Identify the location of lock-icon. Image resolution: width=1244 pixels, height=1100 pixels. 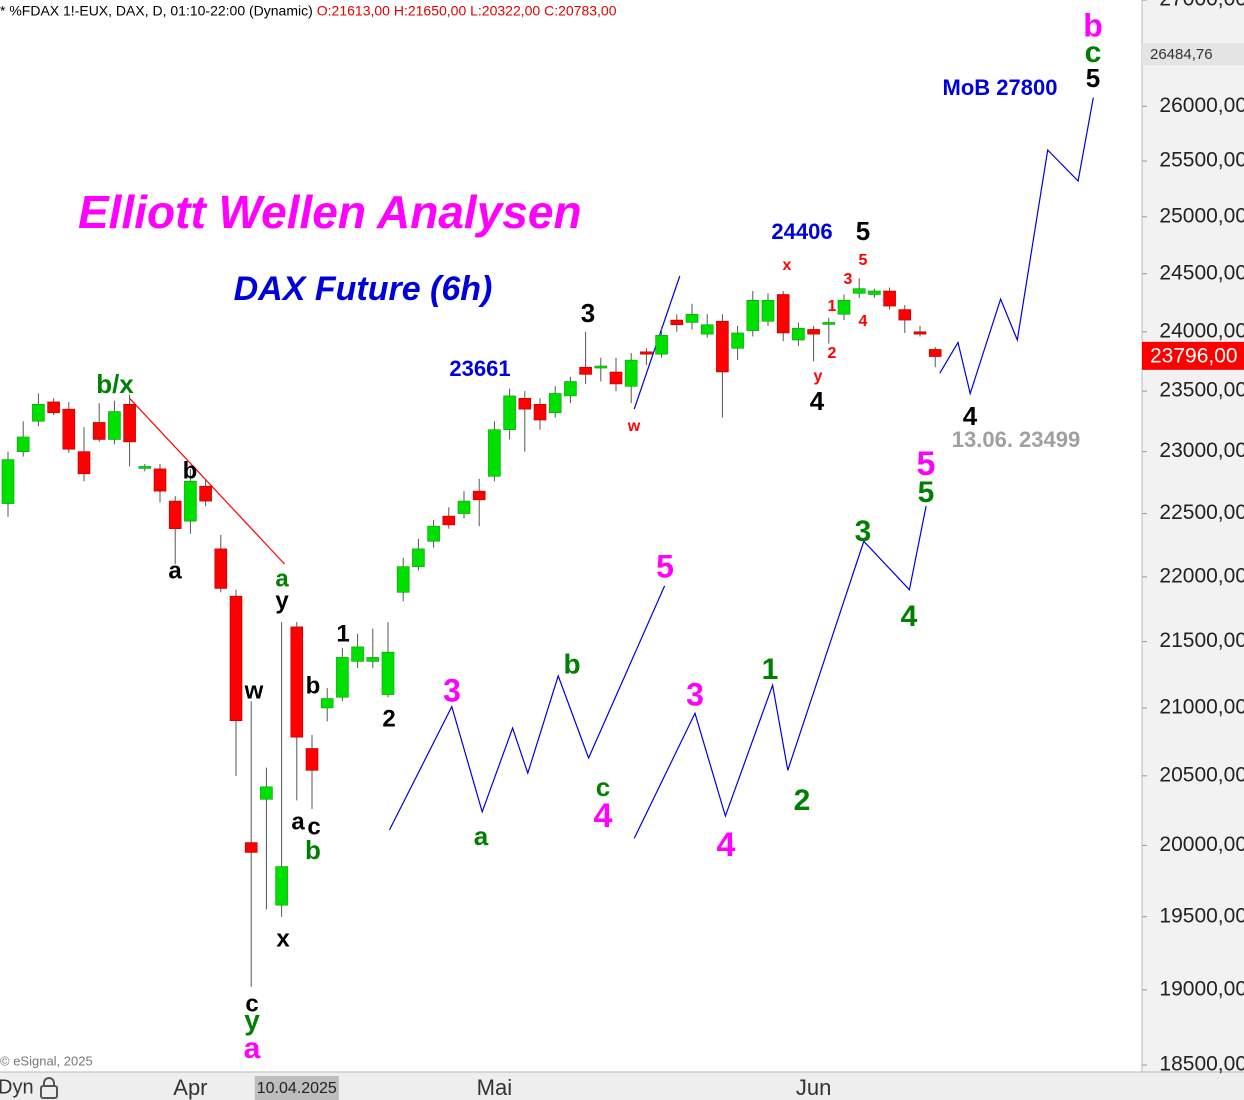
(49, 1088).